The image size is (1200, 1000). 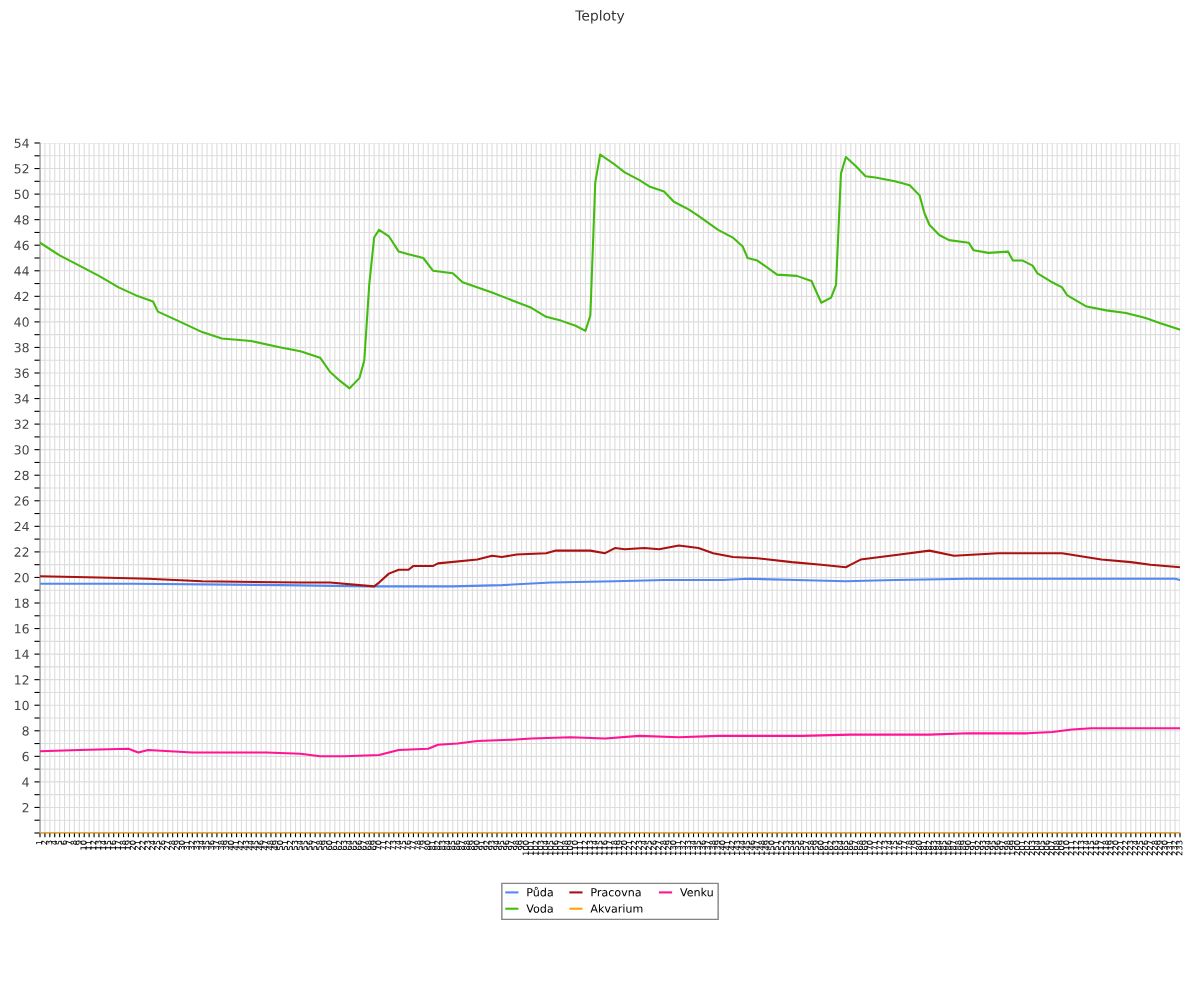 I want to click on y-tick-label: 54, so click(x=21, y=143).